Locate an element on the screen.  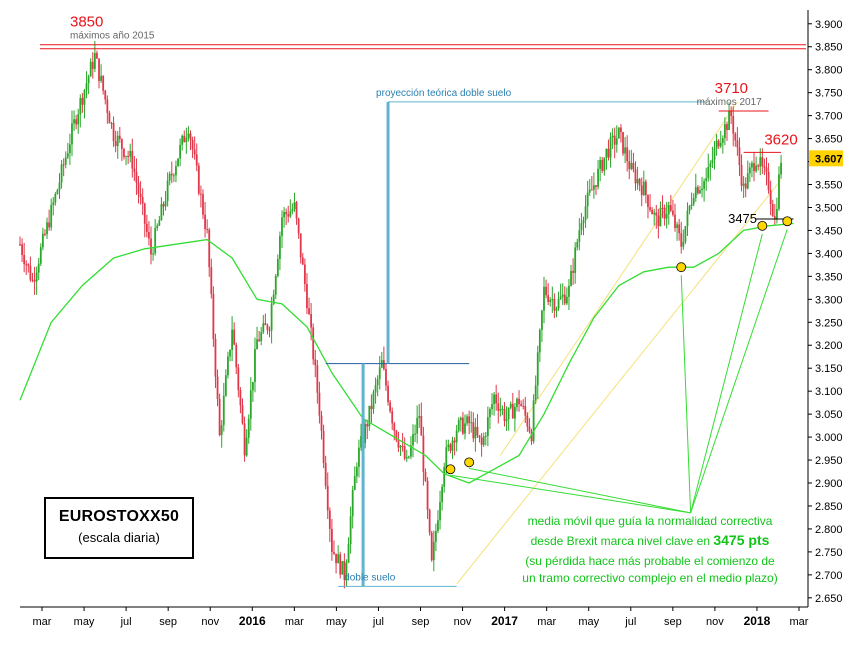
level-3620-label: 3620 is located at coordinates (780, 139).